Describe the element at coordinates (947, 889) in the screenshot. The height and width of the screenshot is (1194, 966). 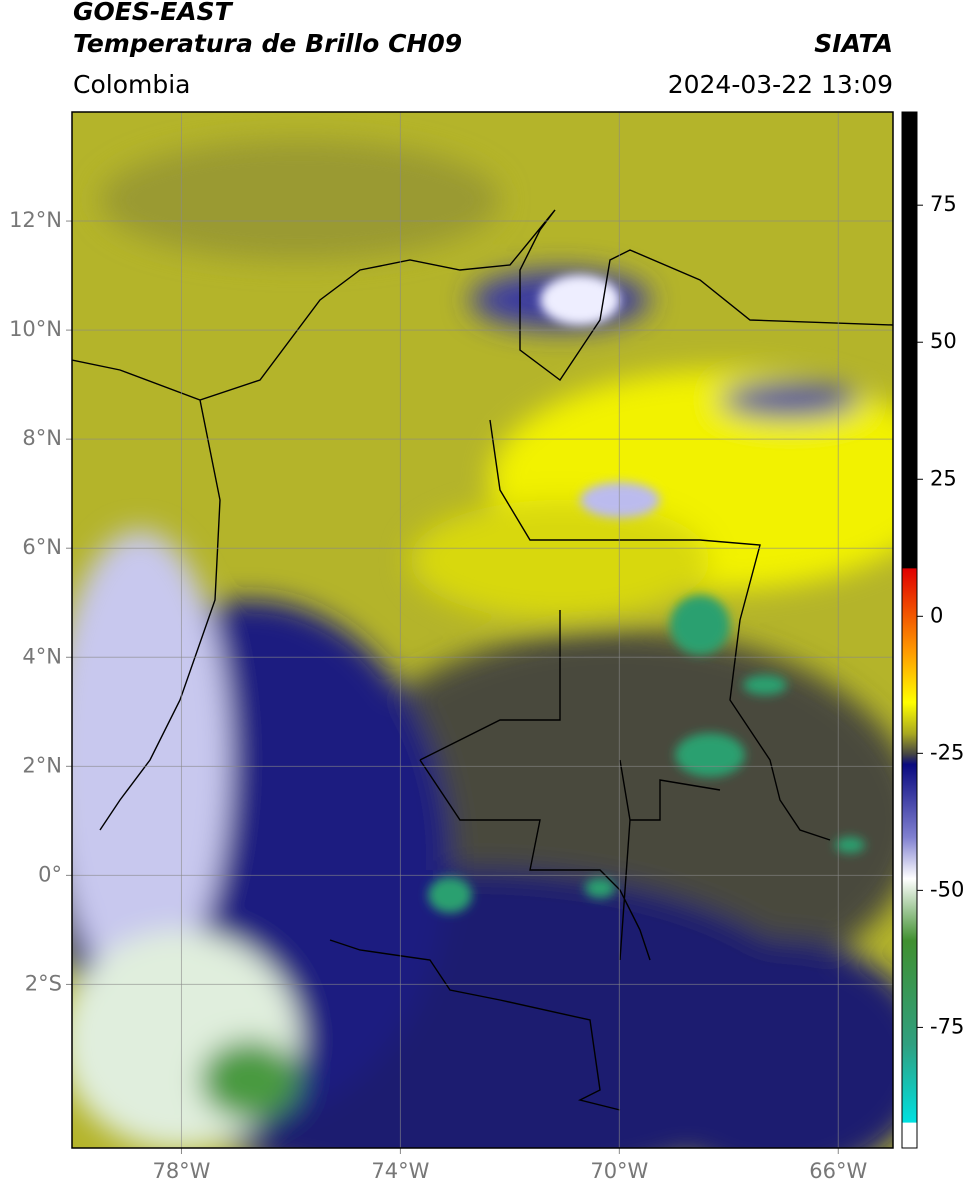
I see `colorbar-tick-label: -50` at that location.